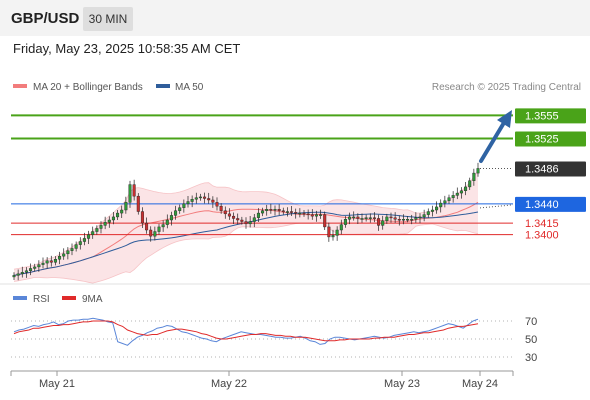  I want to click on rsi-series-RSI, so click(246, 331).